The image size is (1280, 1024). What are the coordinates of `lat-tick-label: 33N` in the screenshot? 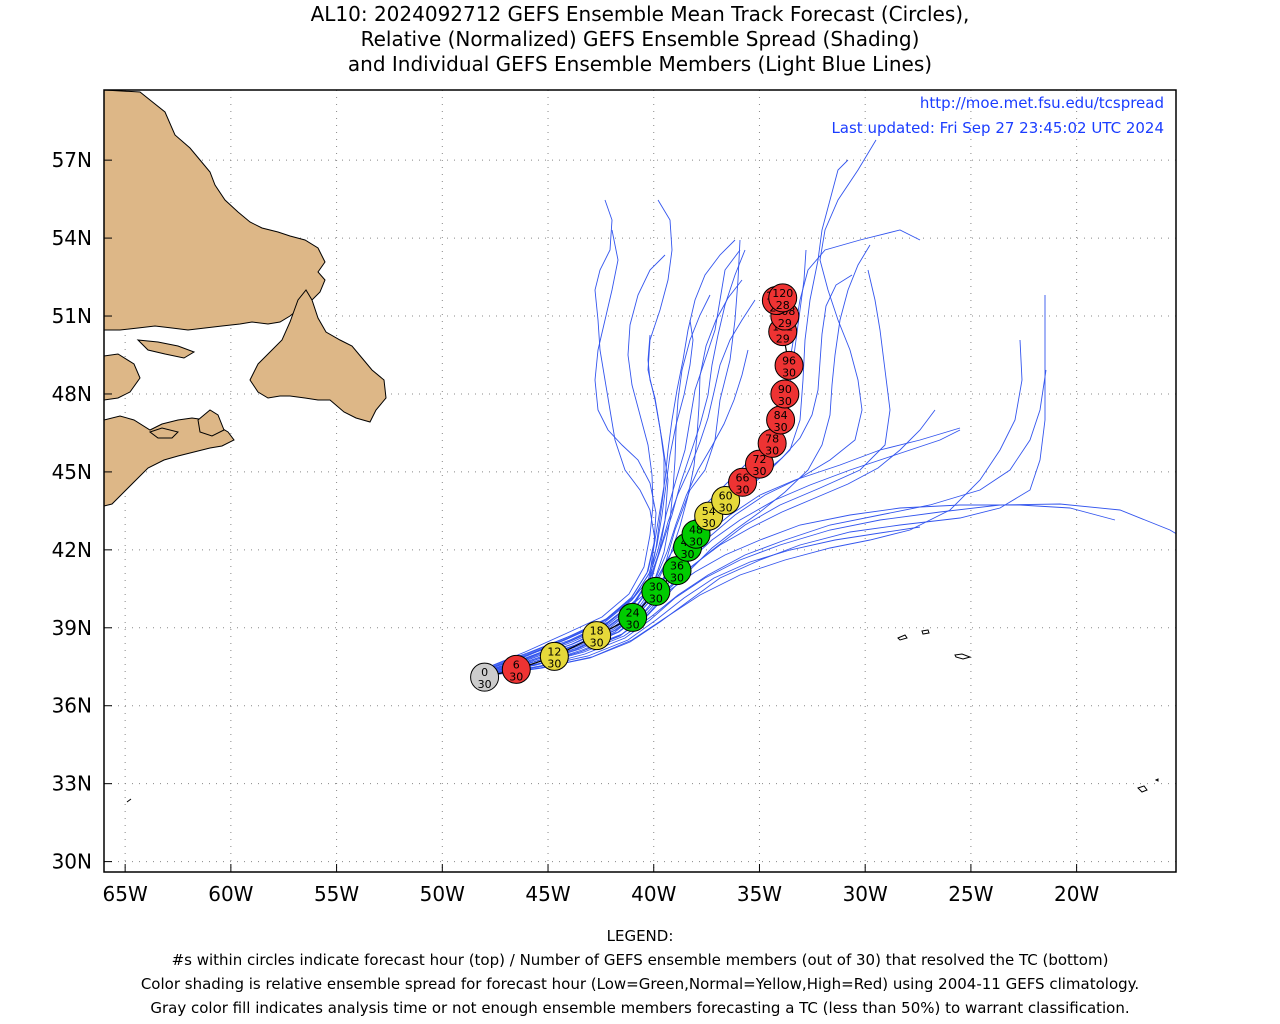 It's located at (72, 784).